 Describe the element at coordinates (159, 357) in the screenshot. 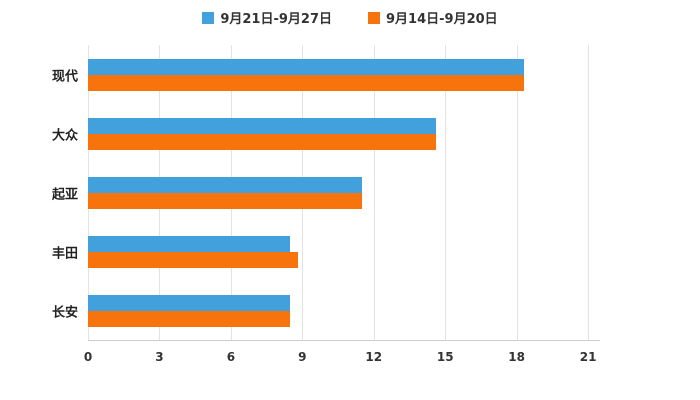

I see `x-tick-label: 3` at that location.